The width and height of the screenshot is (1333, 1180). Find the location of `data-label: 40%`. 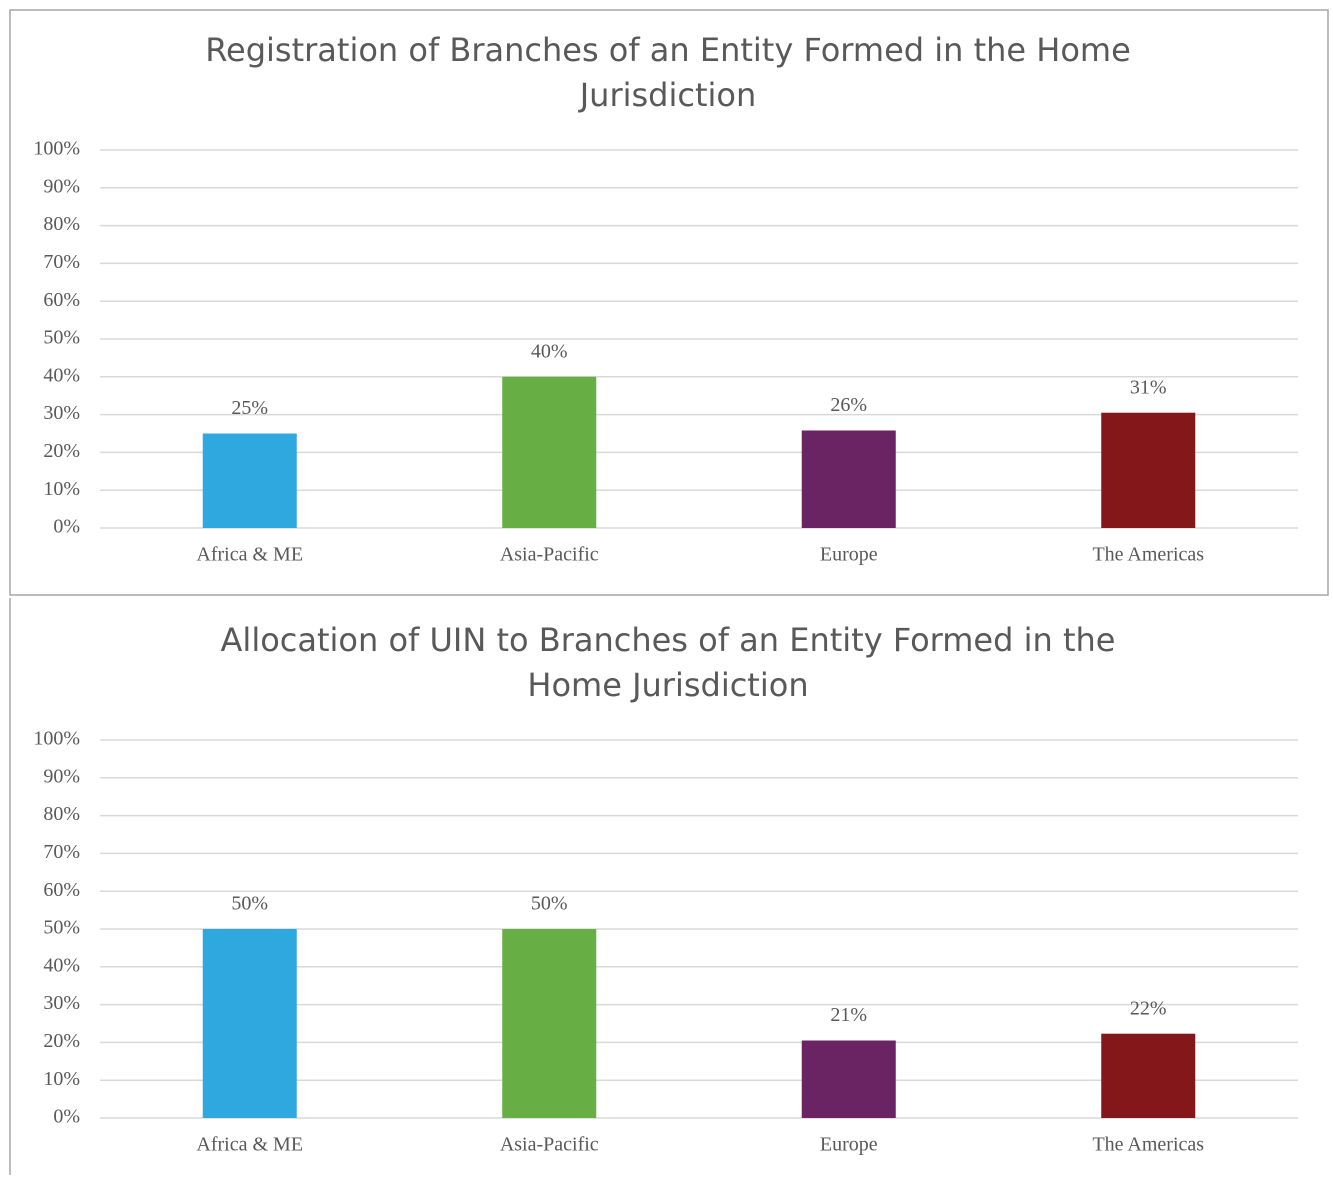

data-label: 40% is located at coordinates (549, 351).